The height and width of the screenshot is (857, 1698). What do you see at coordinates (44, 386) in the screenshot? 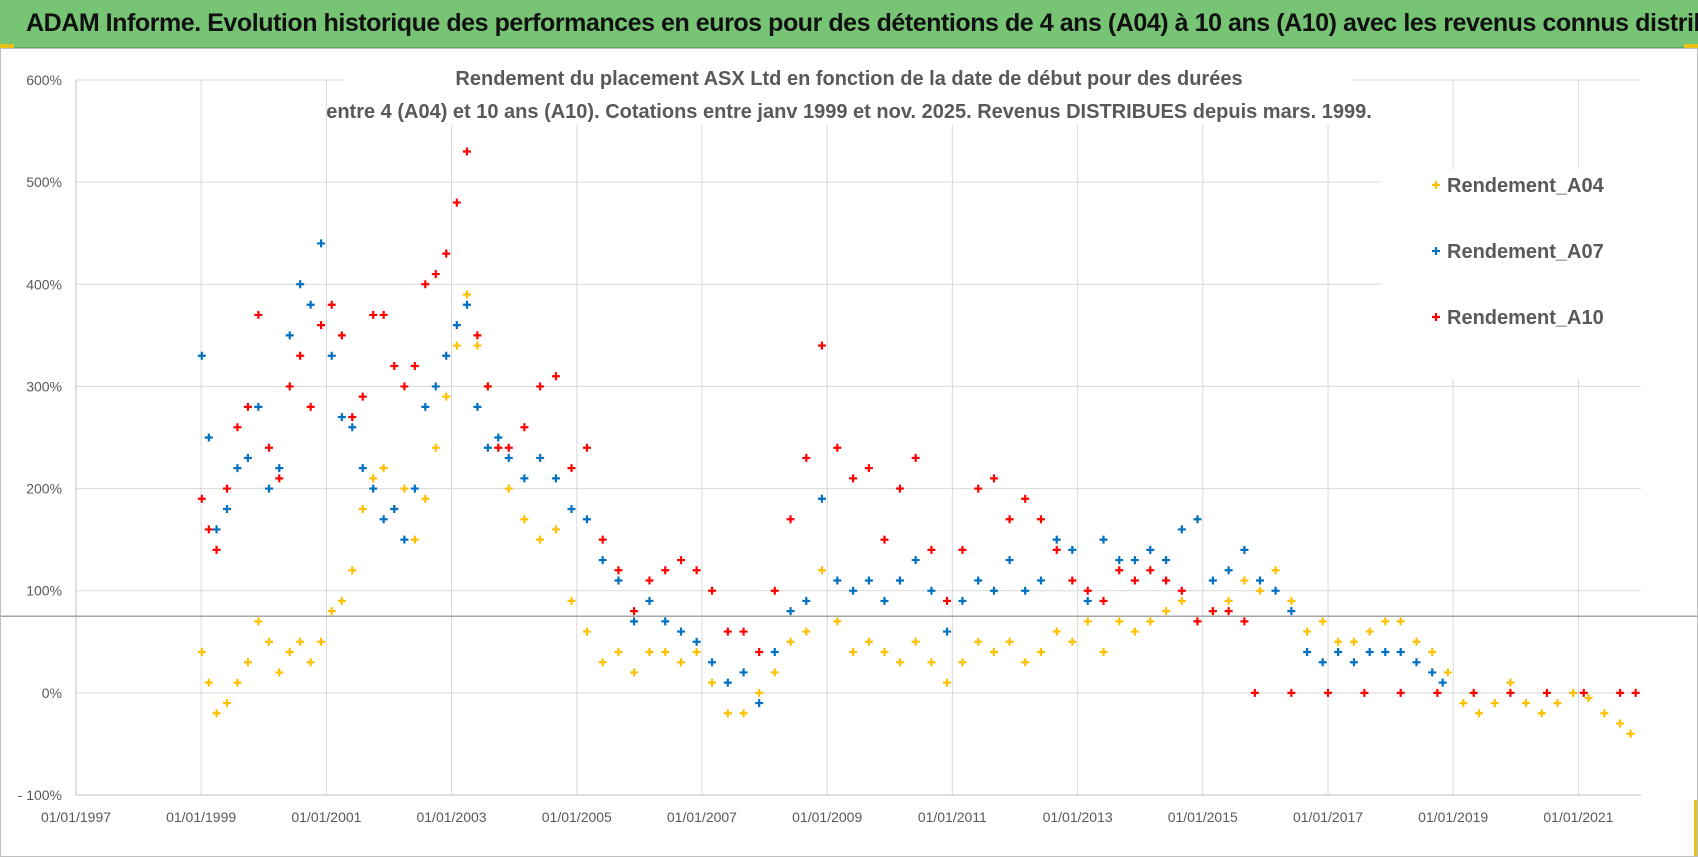
I see `y-tick-label: 300%` at bounding box center [44, 386].